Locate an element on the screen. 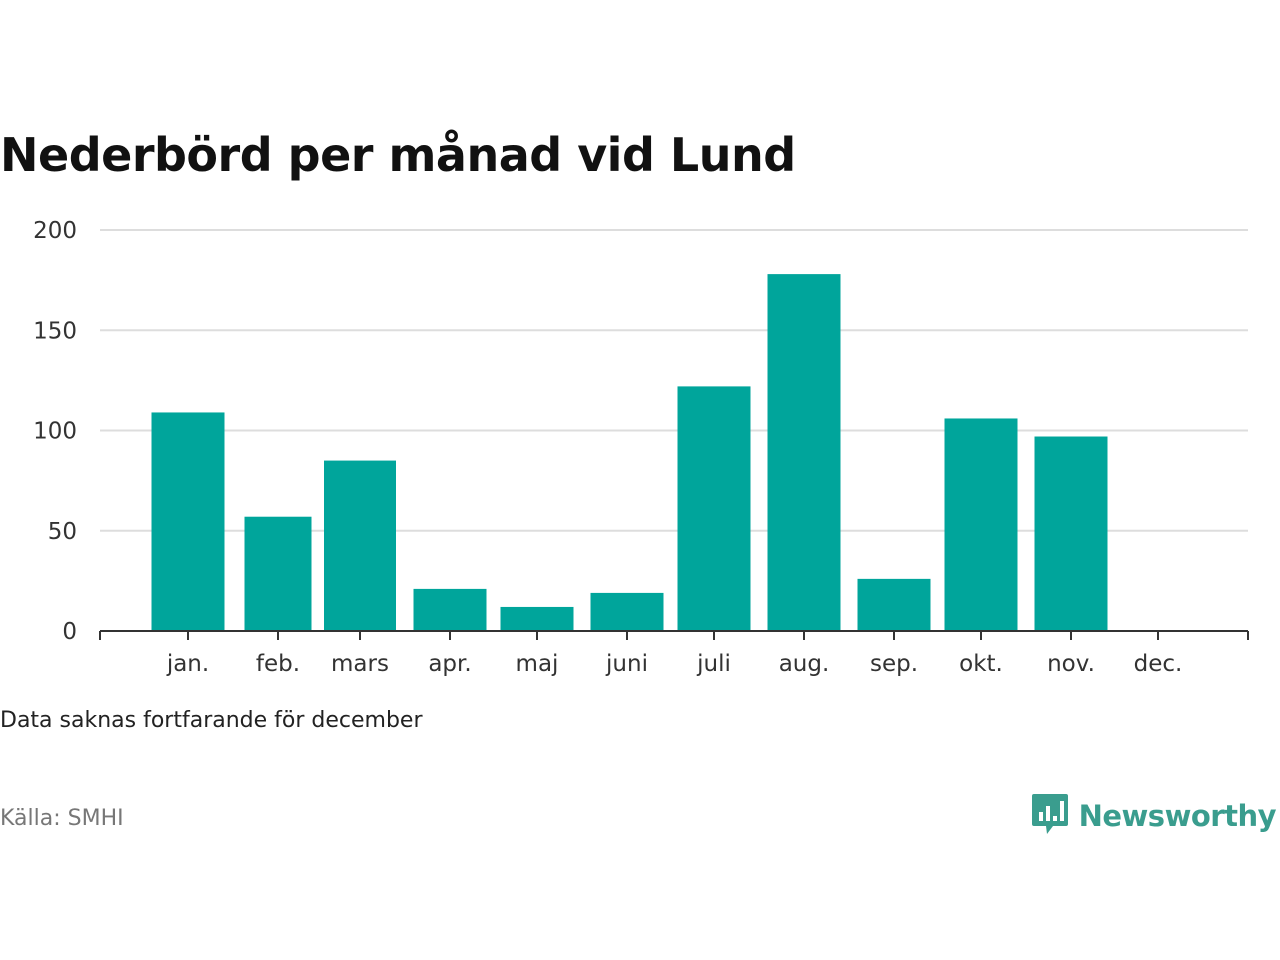  x-tick-label-nov: nov. is located at coordinates (1071, 664).